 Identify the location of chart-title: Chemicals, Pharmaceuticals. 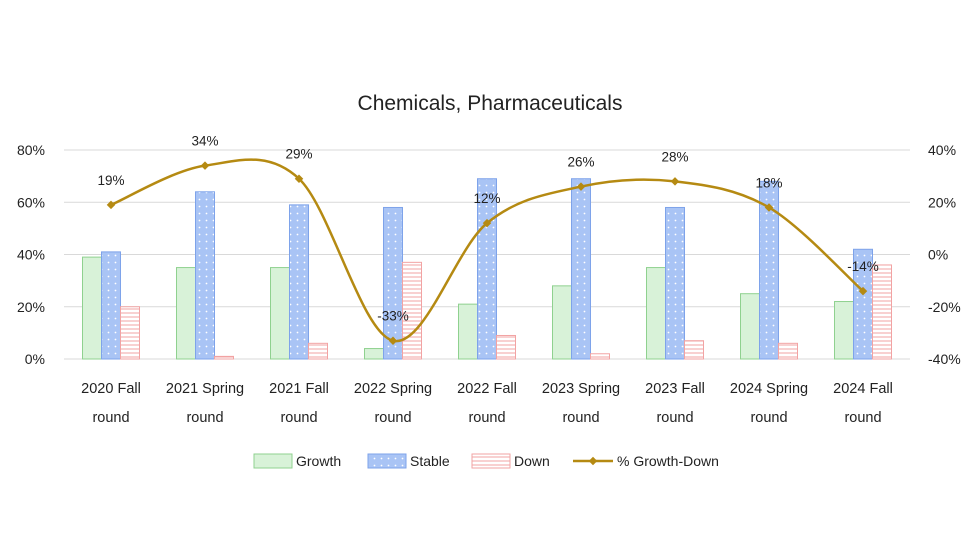
(490, 103).